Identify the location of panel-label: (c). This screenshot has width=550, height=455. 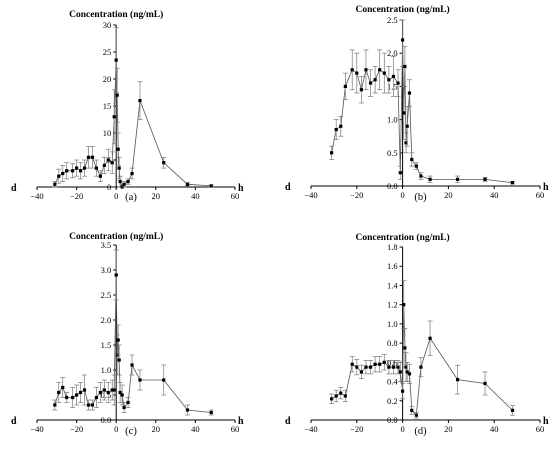
(131, 431).